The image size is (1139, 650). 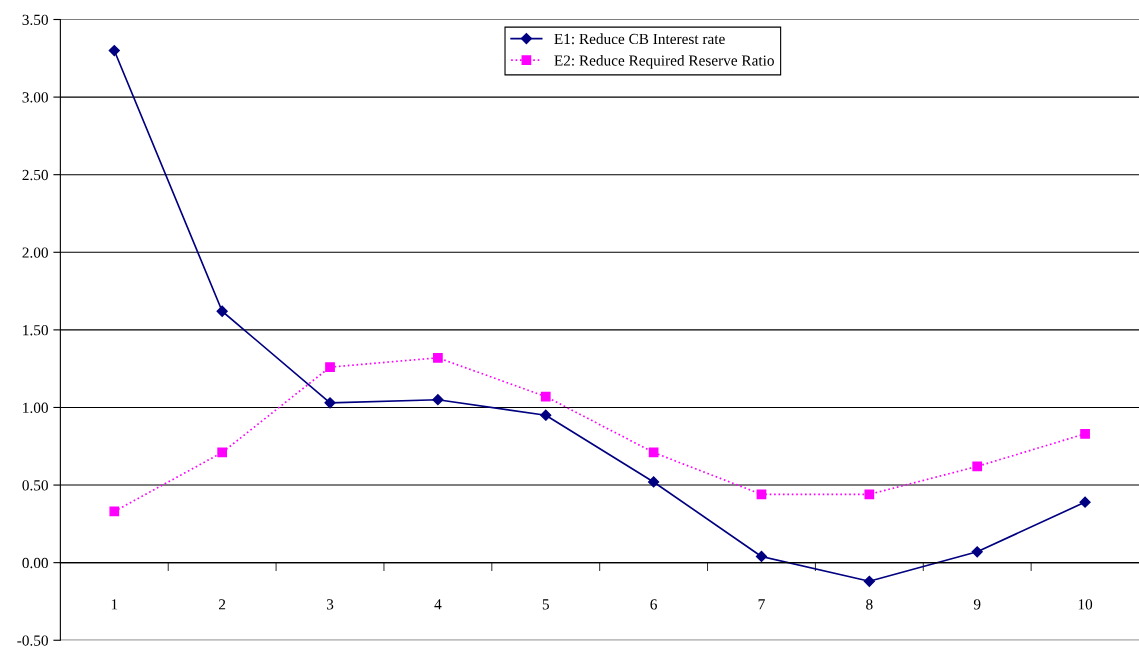 I want to click on y-tick-label: -0.50, so click(x=32, y=640).